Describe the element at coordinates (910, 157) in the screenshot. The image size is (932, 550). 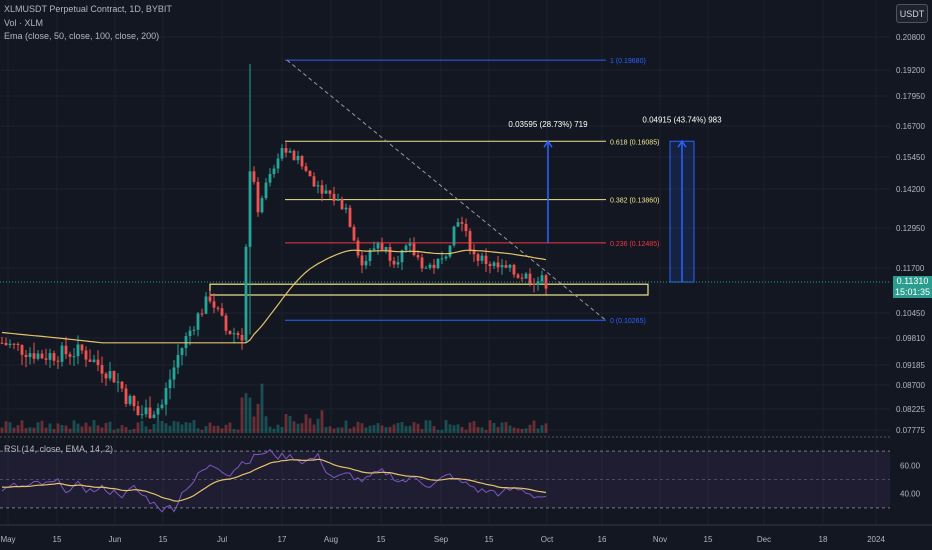
I see `price-tick-label: 0.15450` at that location.